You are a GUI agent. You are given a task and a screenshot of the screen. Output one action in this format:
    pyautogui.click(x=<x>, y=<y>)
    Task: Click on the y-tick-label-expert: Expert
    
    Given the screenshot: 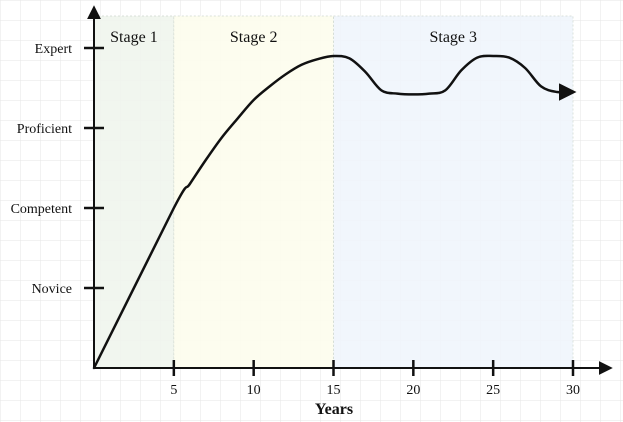 What is the action you would take?
    pyautogui.click(x=53, y=49)
    